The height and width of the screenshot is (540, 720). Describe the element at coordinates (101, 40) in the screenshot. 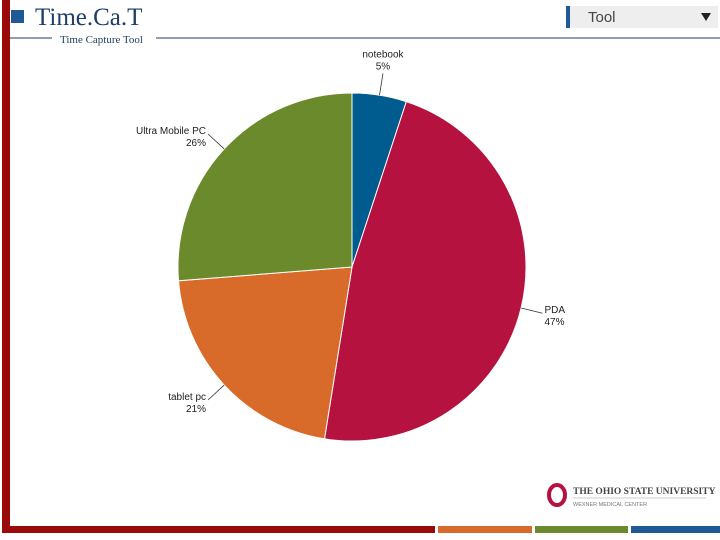

I see `slide-subtitle: Time Capture Tool` at that location.